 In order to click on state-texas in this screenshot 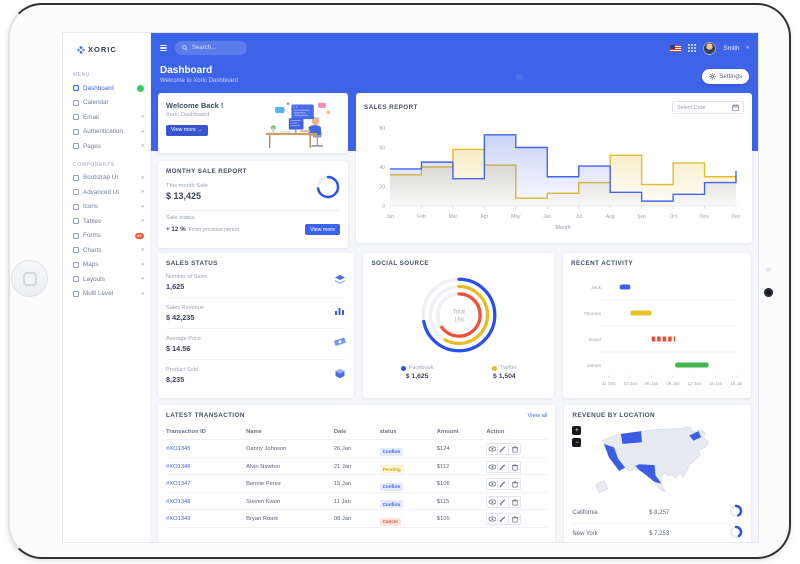, I will do `click(648, 474)`.